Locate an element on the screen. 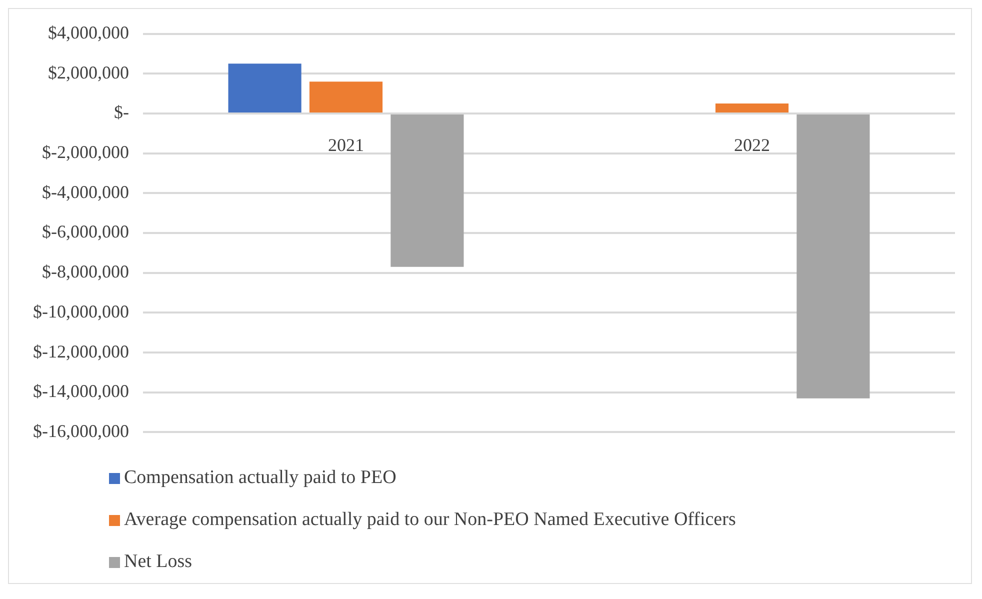  y-tick-label: $-8,000,000 is located at coordinates (85, 272).